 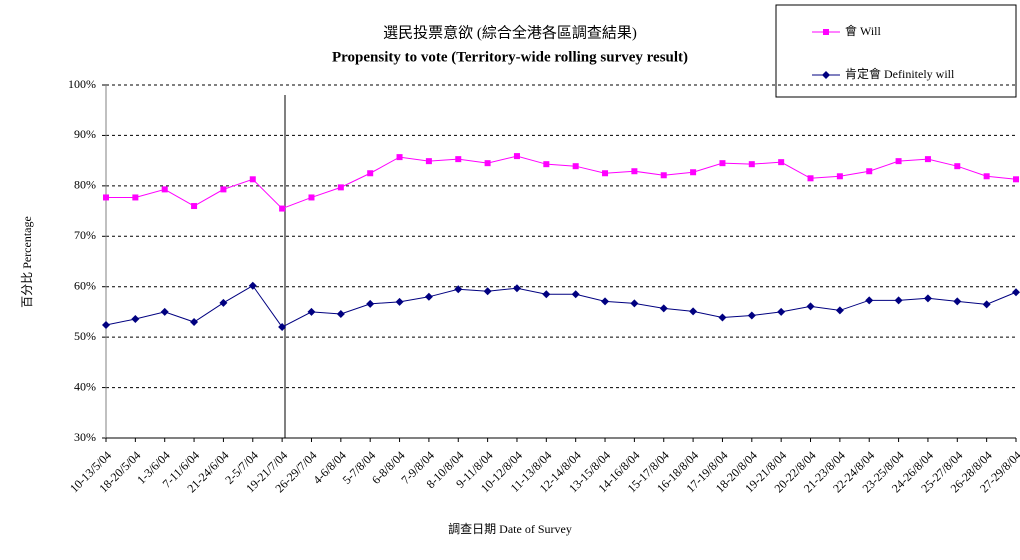 I want to click on chart-title: 選民投票意欲 (綜合全港各區調查結果), so click(x=510, y=32).